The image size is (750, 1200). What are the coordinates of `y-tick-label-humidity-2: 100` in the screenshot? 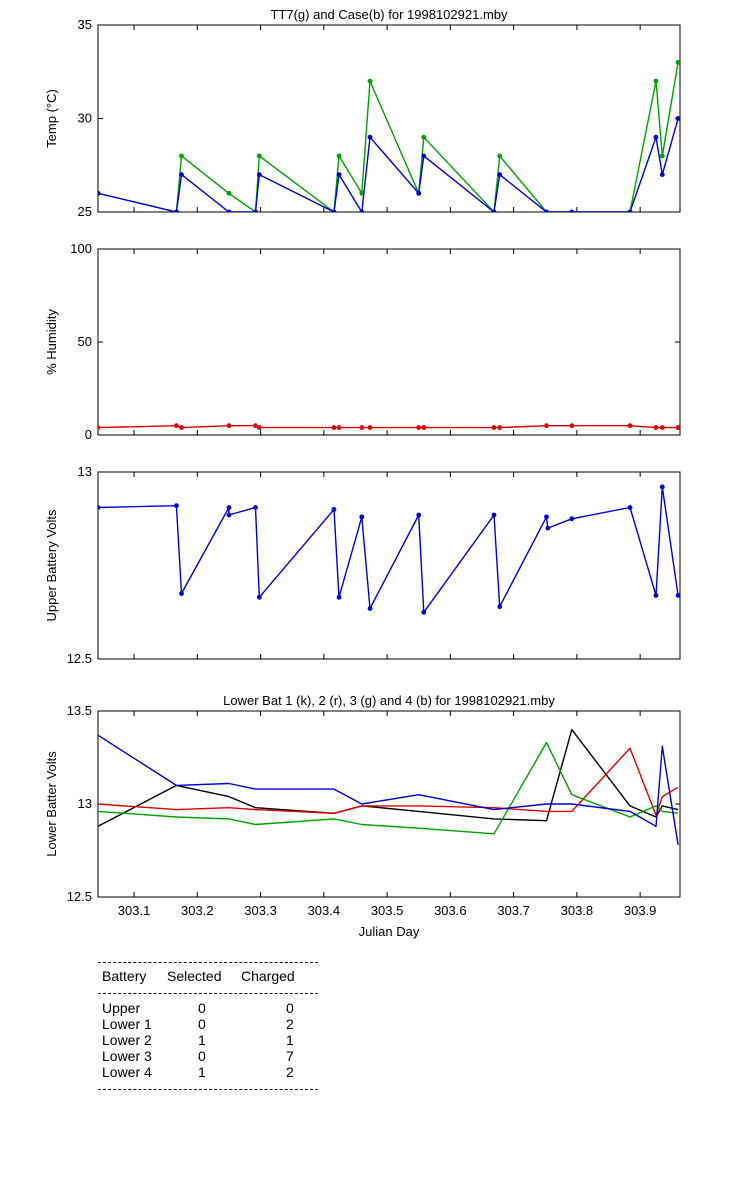 It's located at (81, 248).